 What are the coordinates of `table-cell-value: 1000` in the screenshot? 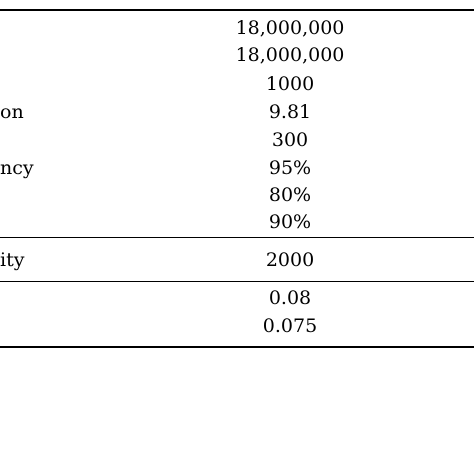 It's located at (290, 84).